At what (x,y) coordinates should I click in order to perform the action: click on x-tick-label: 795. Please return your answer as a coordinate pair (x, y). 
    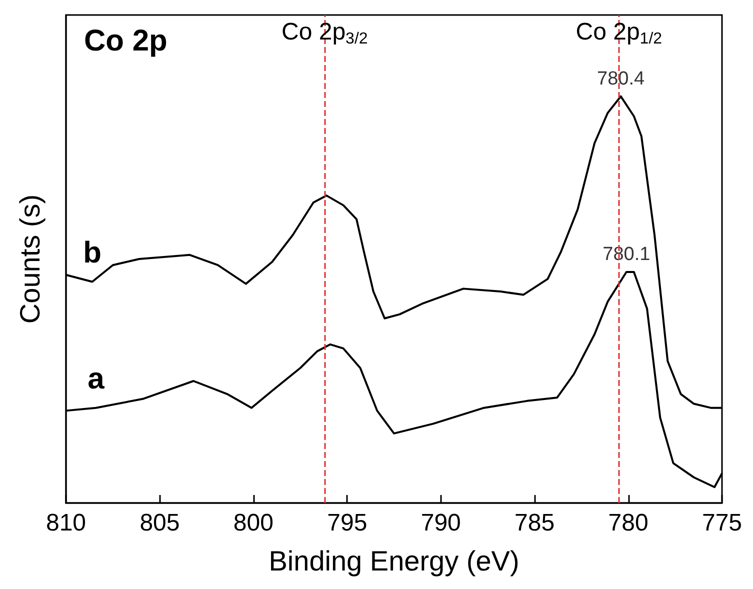
    Looking at the image, I should click on (347, 523).